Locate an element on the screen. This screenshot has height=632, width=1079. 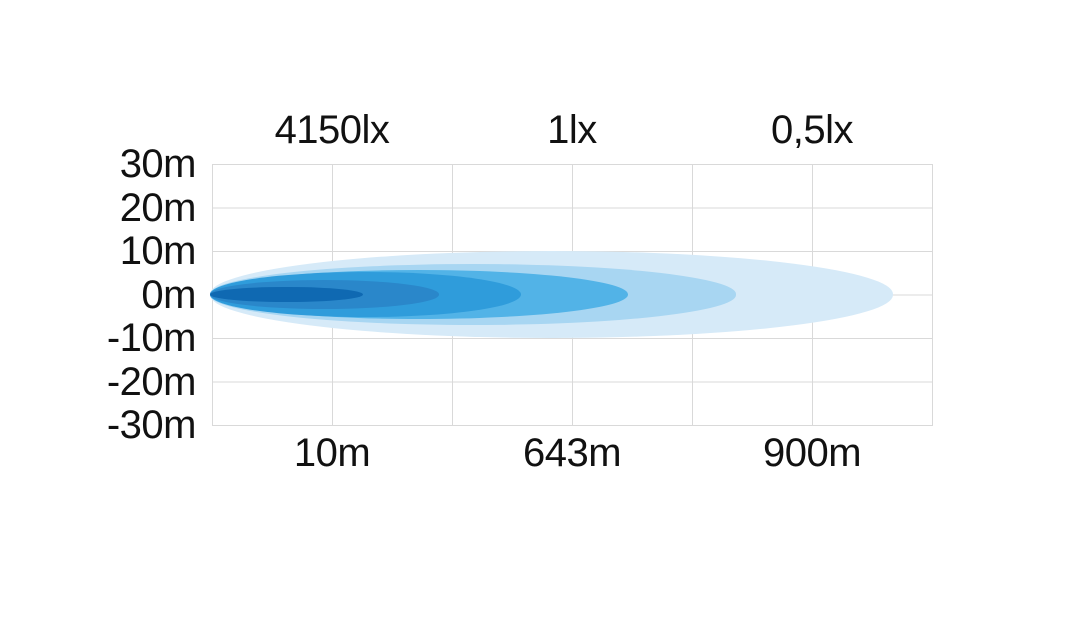
x-tick-label: 10m is located at coordinates (332, 453).